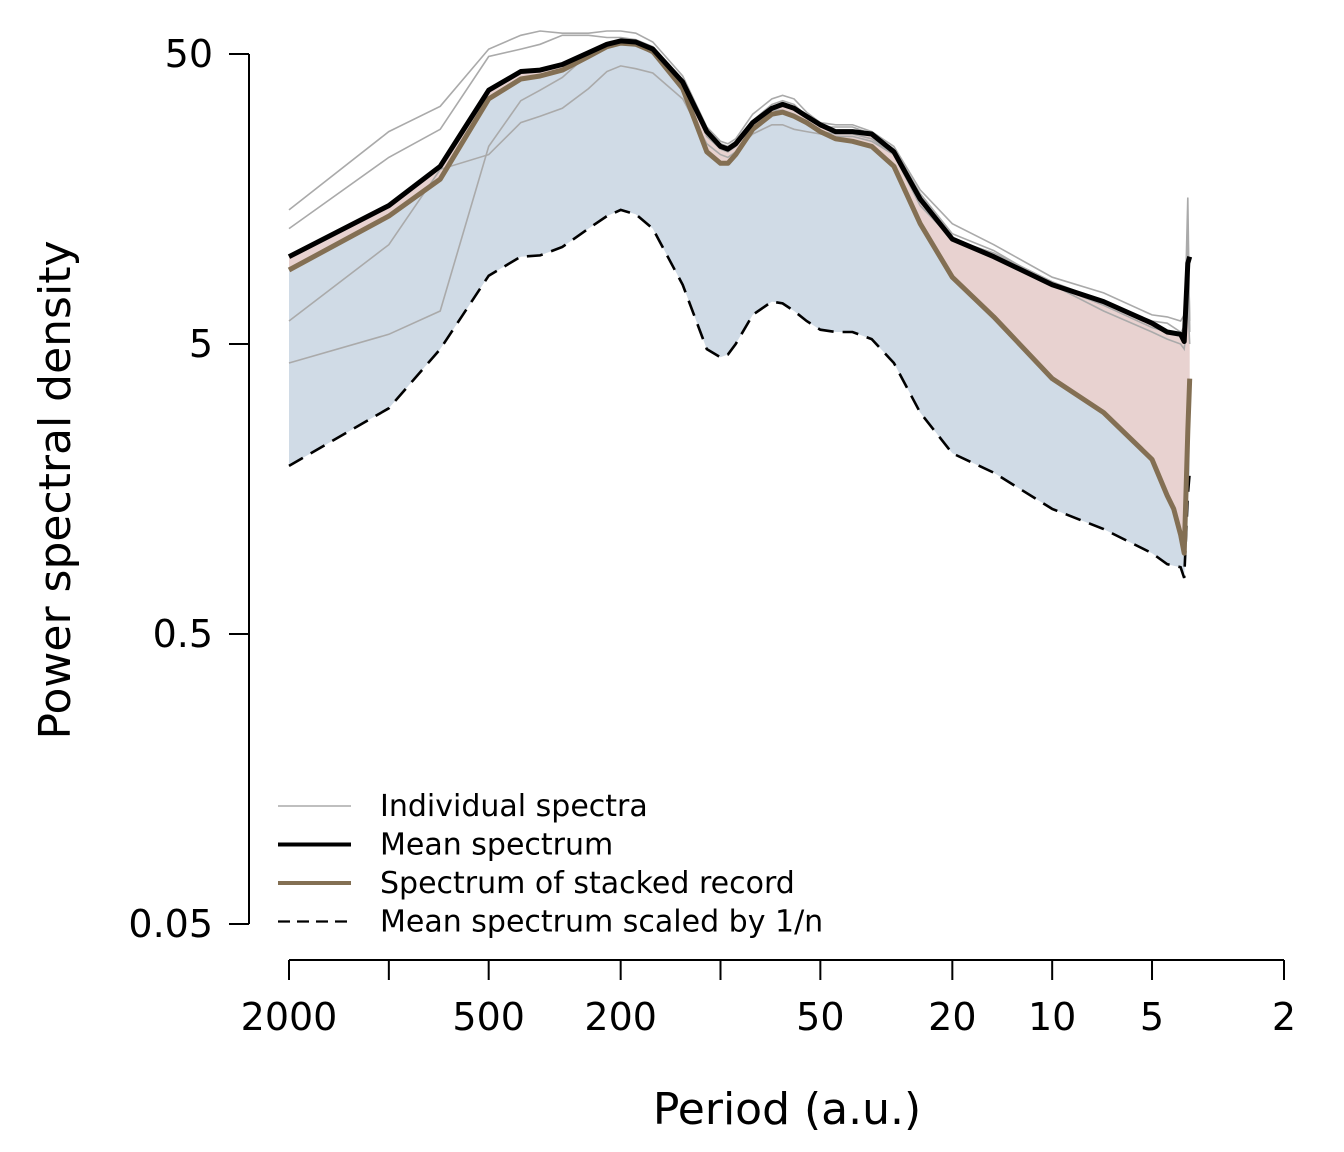 This screenshot has width=1344, height=1152. What do you see at coordinates (952, 1017) in the screenshot?
I see `x-tick-label: 20` at bounding box center [952, 1017].